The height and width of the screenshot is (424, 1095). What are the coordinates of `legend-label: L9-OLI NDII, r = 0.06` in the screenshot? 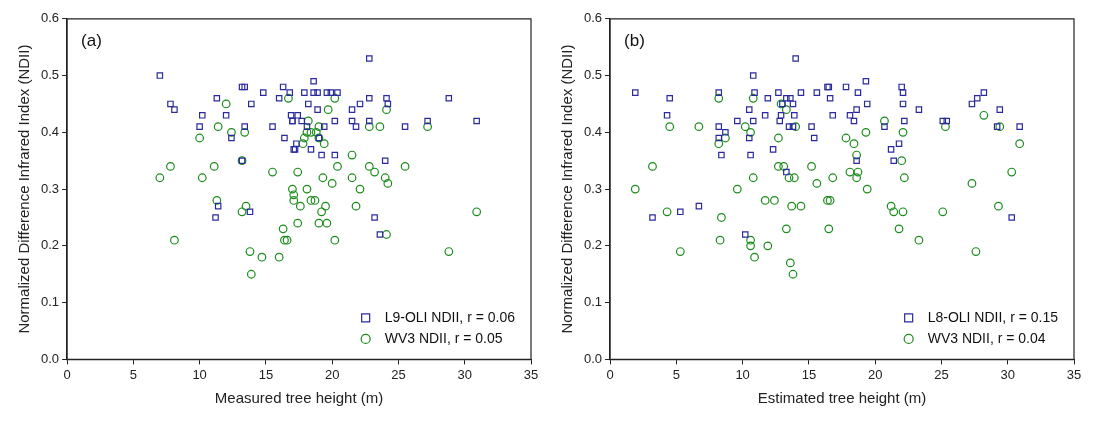 It's located at (450, 316).